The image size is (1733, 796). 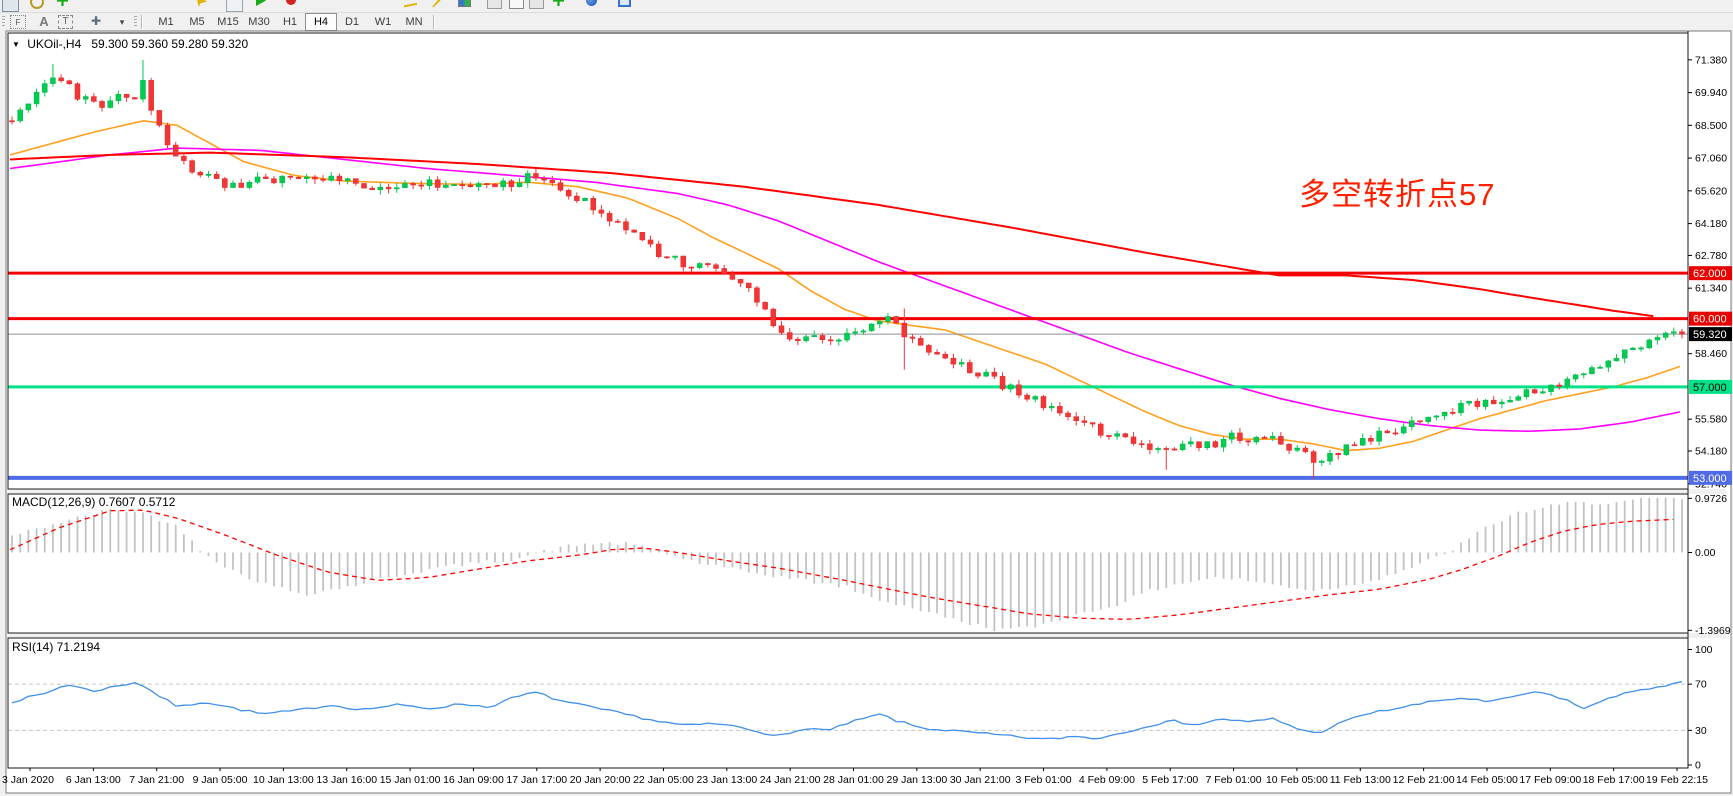 I want to click on candle-mode-icon, so click(x=516, y=4).